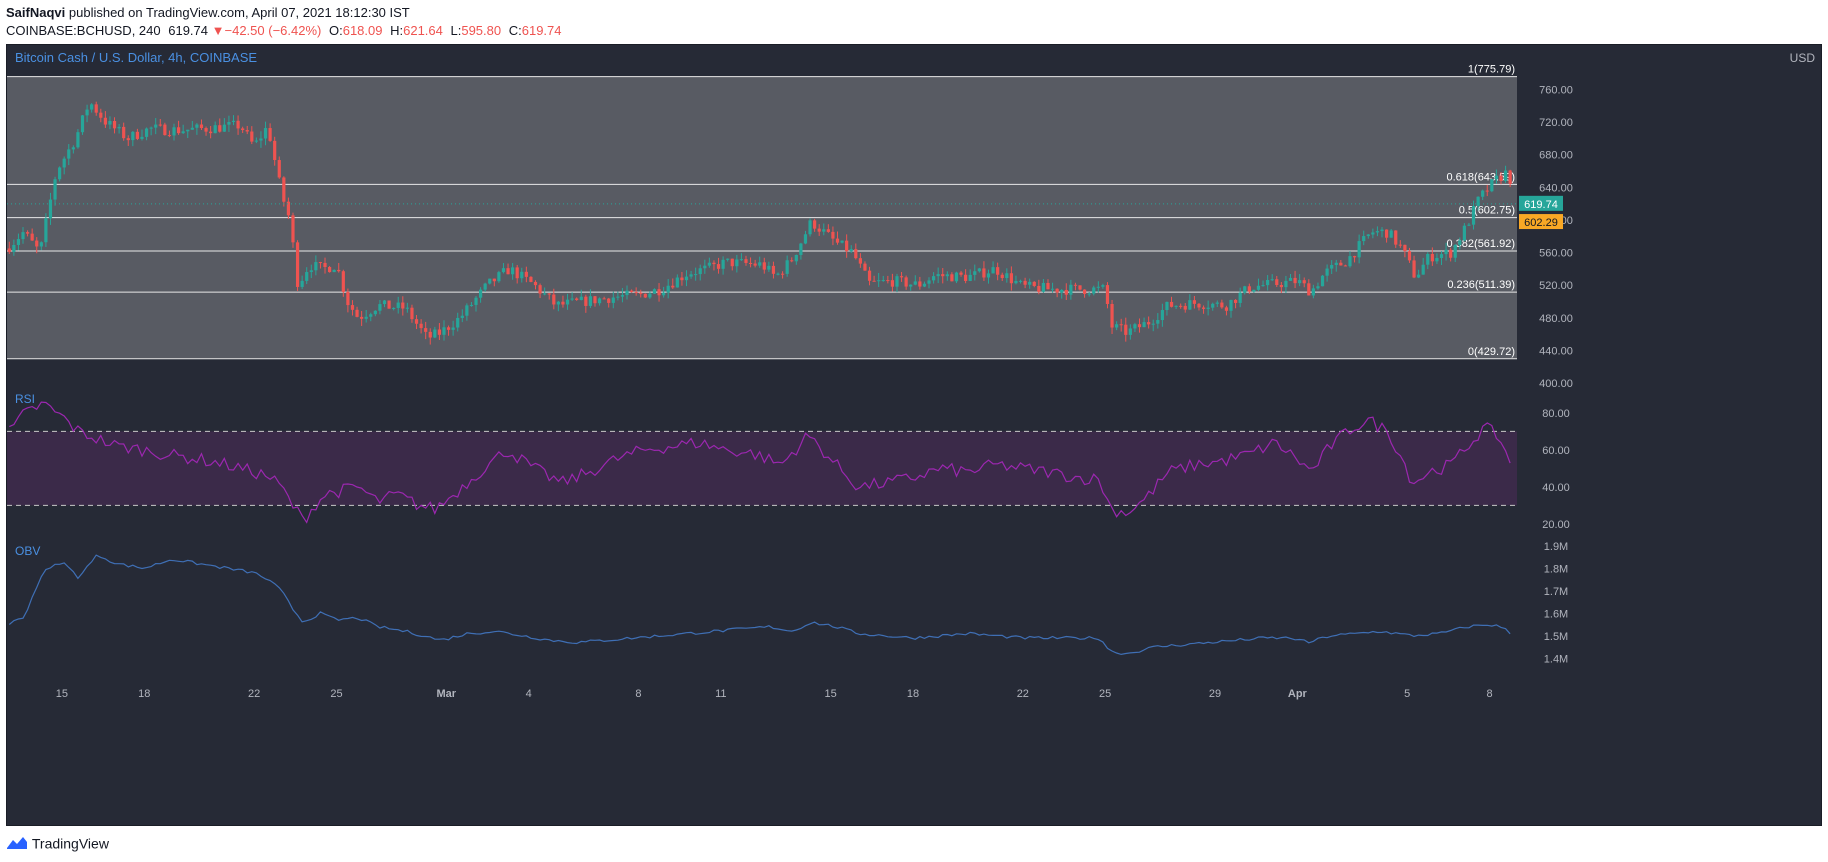  What do you see at coordinates (1556, 123) in the screenshot?
I see `price-axis-tick: 720.00` at bounding box center [1556, 123].